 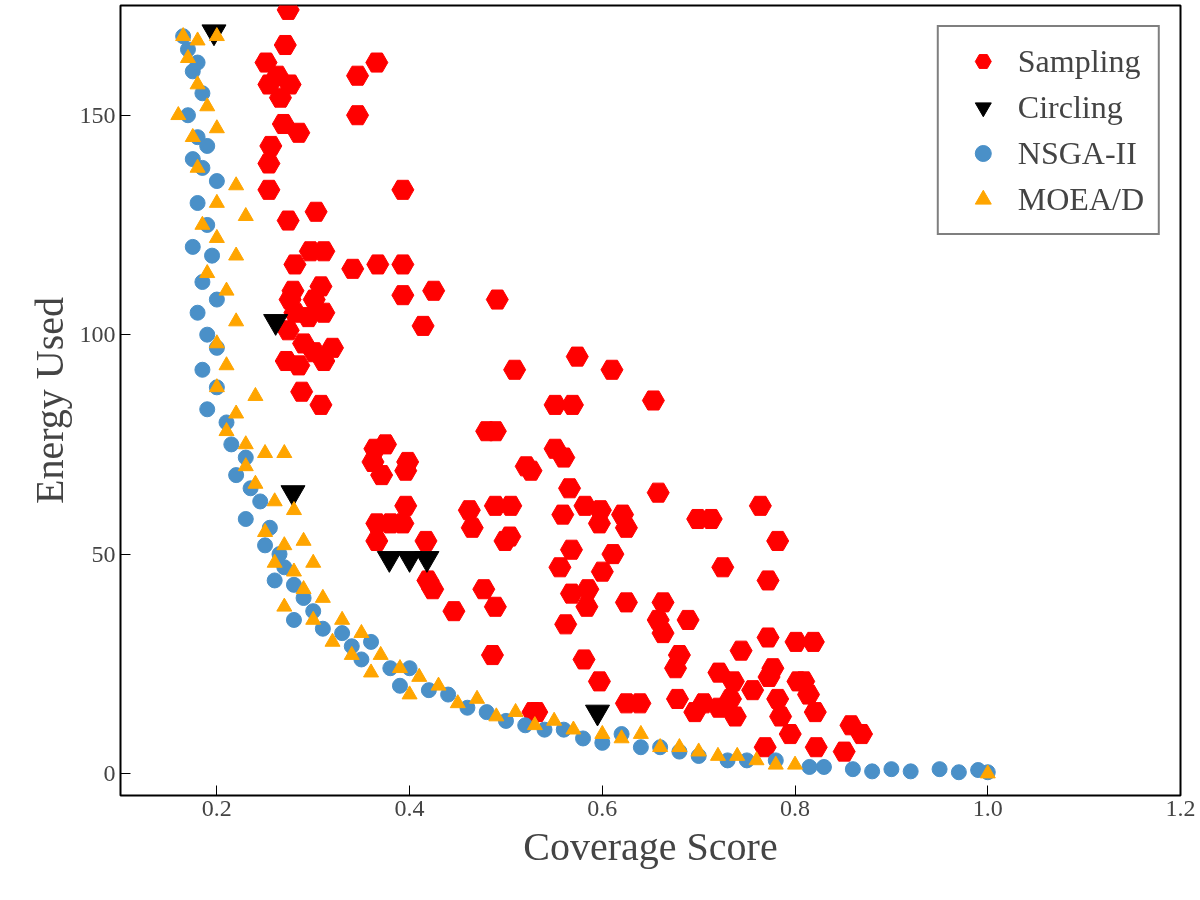 What do you see at coordinates (109, 773) in the screenshot?
I see `y-tick-label: 0` at bounding box center [109, 773].